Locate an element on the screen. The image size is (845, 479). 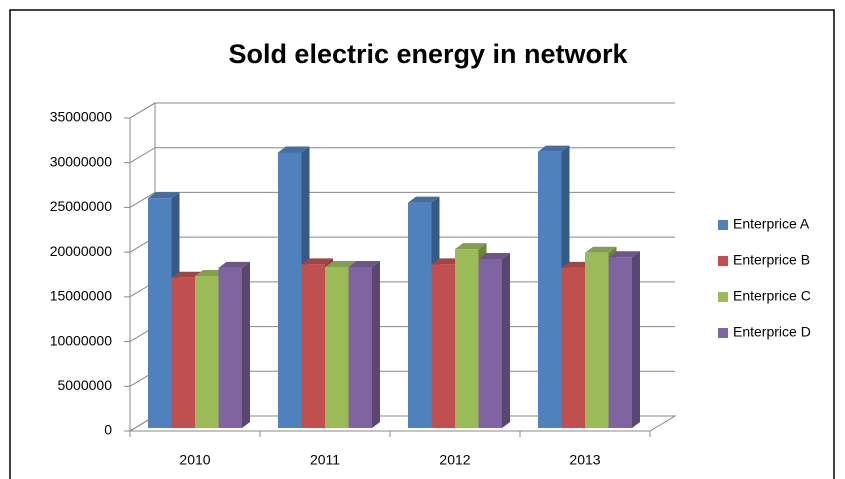
legend-label: Enterprice C is located at coordinates (772, 296).